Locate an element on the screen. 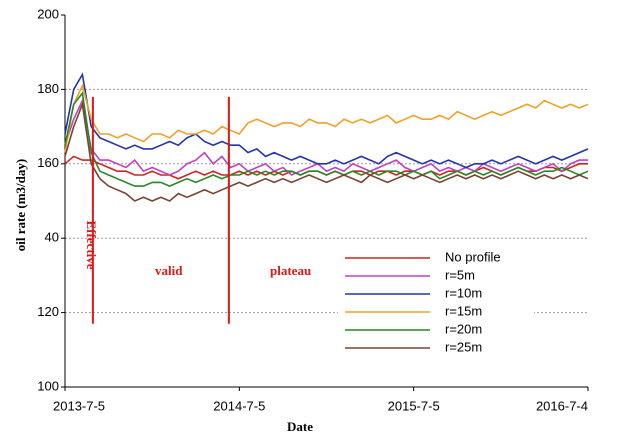 The height and width of the screenshot is (438, 630). legend-label: r=25m is located at coordinates (463, 346).